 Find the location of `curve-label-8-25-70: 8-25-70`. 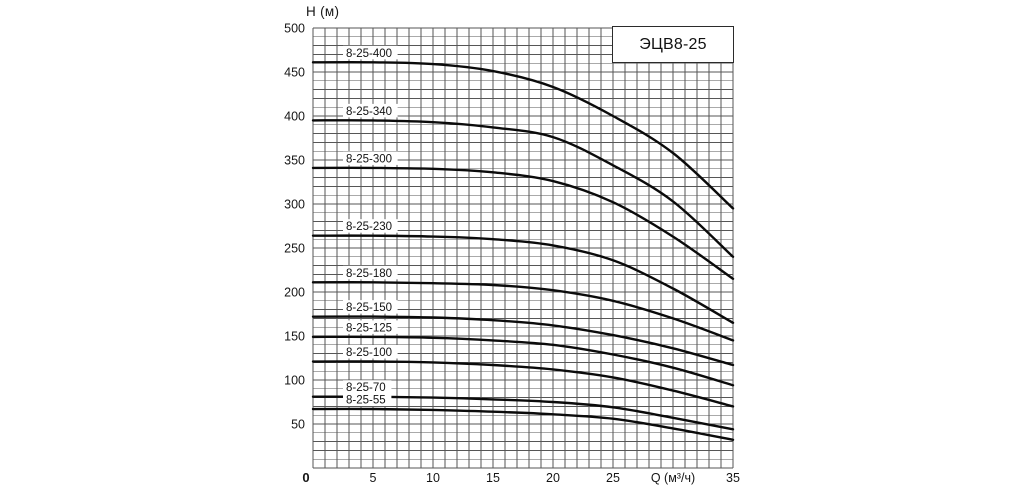

curve-label-8-25-70: 8-25-70 is located at coordinates (366, 388).